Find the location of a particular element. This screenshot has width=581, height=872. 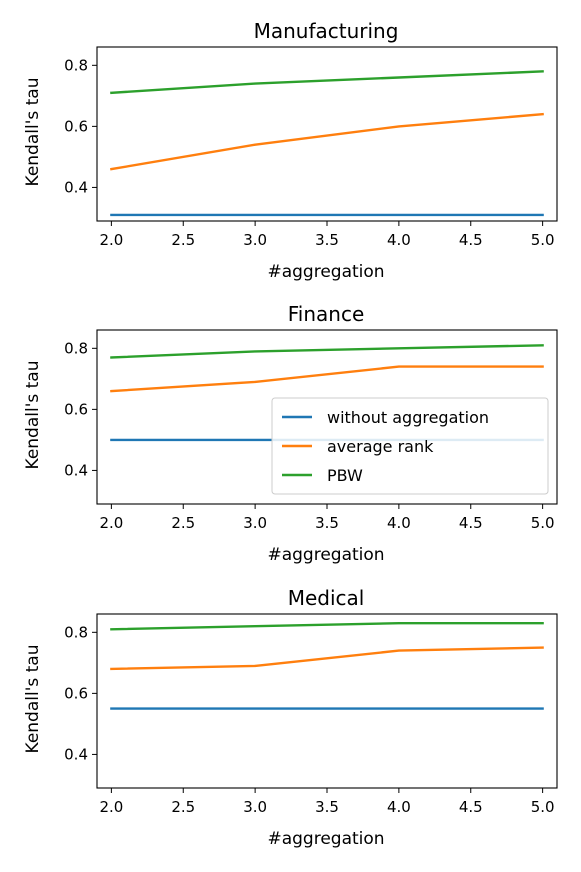

legend-entry: average rank is located at coordinates (380, 446).